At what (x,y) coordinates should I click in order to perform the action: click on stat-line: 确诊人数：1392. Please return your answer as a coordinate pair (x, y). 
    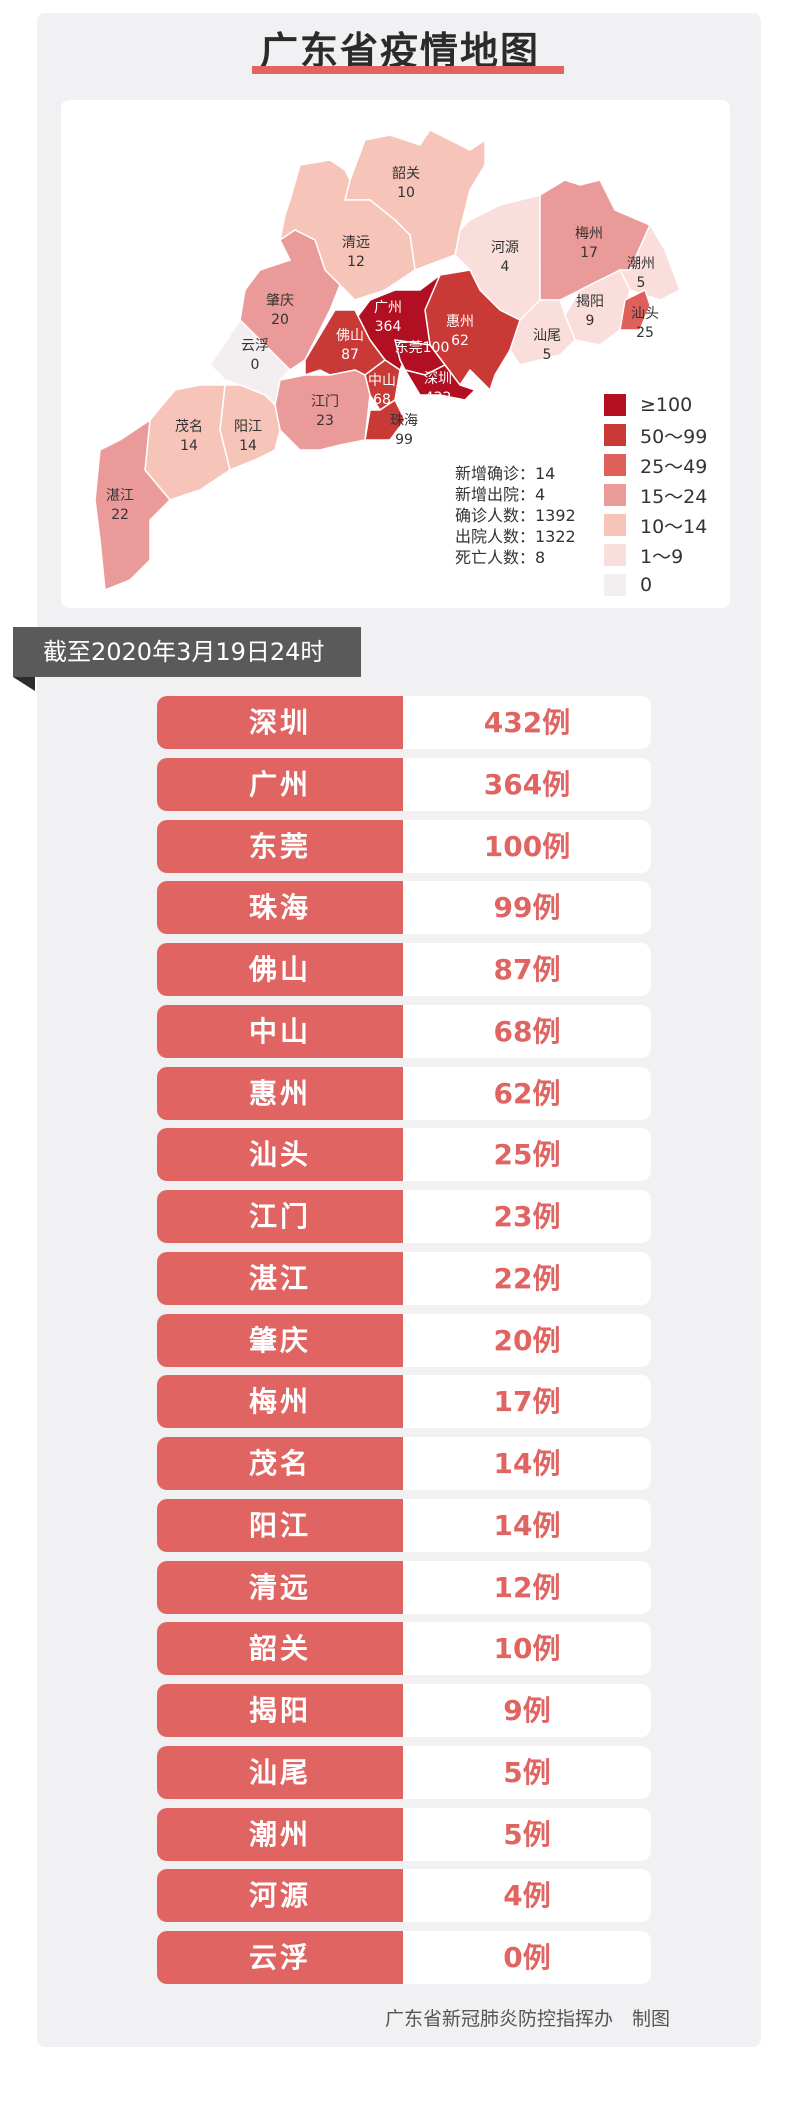
    Looking at the image, I should click on (515, 515).